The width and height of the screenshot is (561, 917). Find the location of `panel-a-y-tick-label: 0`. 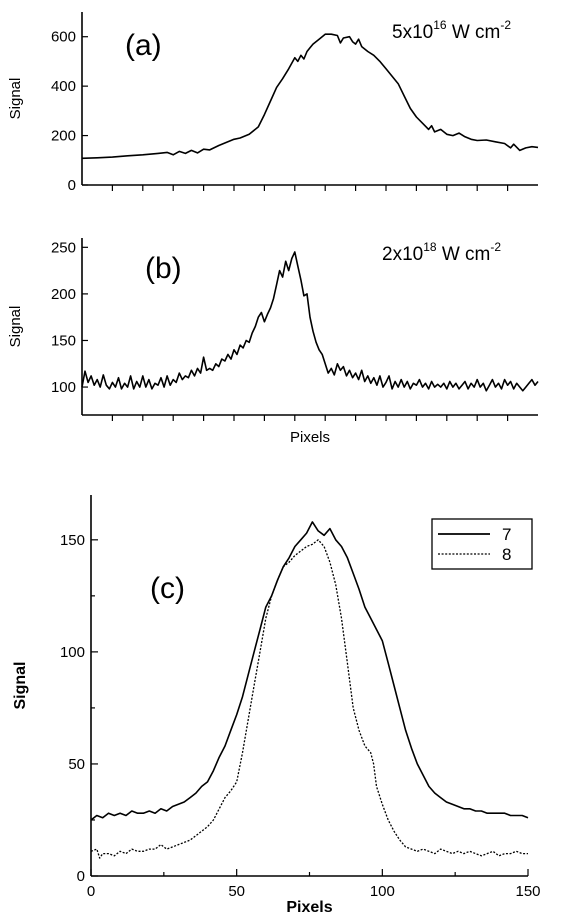

panel-a-y-tick-label: 0 is located at coordinates (72, 185).